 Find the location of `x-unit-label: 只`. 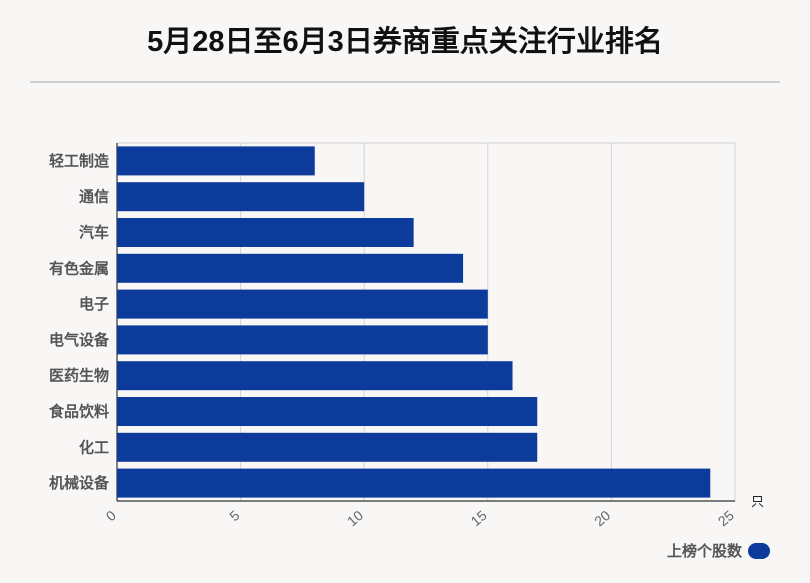

x-unit-label: 只 is located at coordinates (757, 501).